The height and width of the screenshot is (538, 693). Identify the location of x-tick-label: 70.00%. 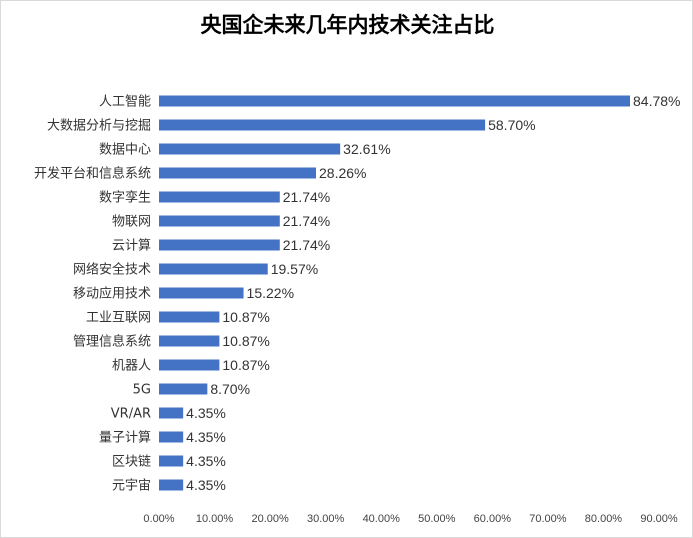
(548, 519).